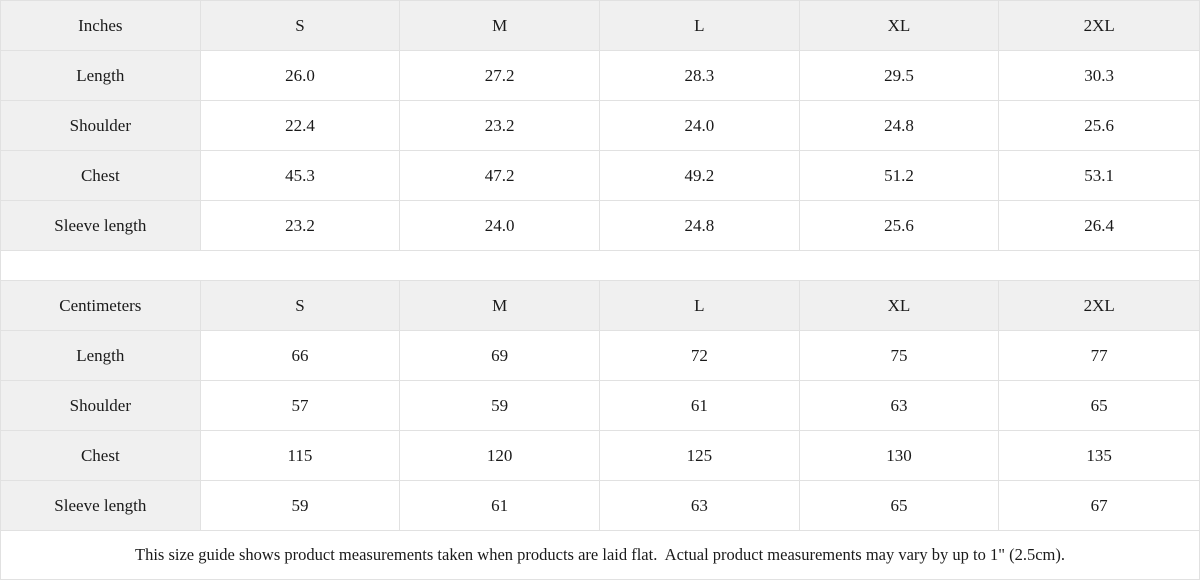 This screenshot has width=1200, height=580. I want to click on measurement-cell: 28.3, so click(700, 76).